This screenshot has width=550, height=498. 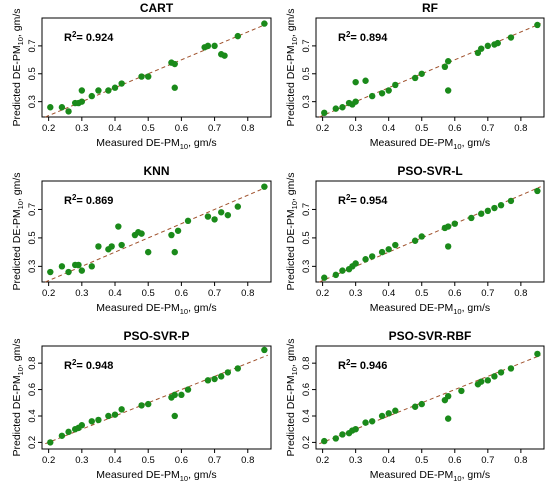 I want to click on r-squared-label: R2= 0.954, so click(x=363, y=200).